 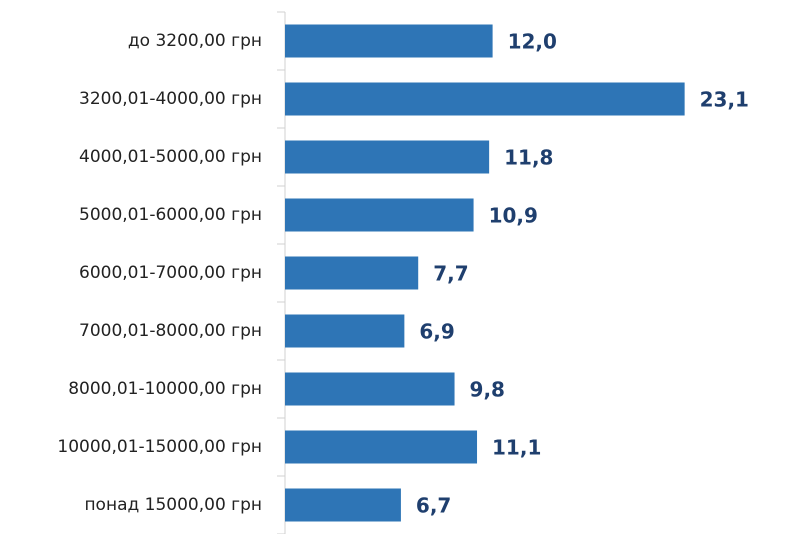 I want to click on category-label: 3200,01-4000,00 грн, so click(x=170, y=99).